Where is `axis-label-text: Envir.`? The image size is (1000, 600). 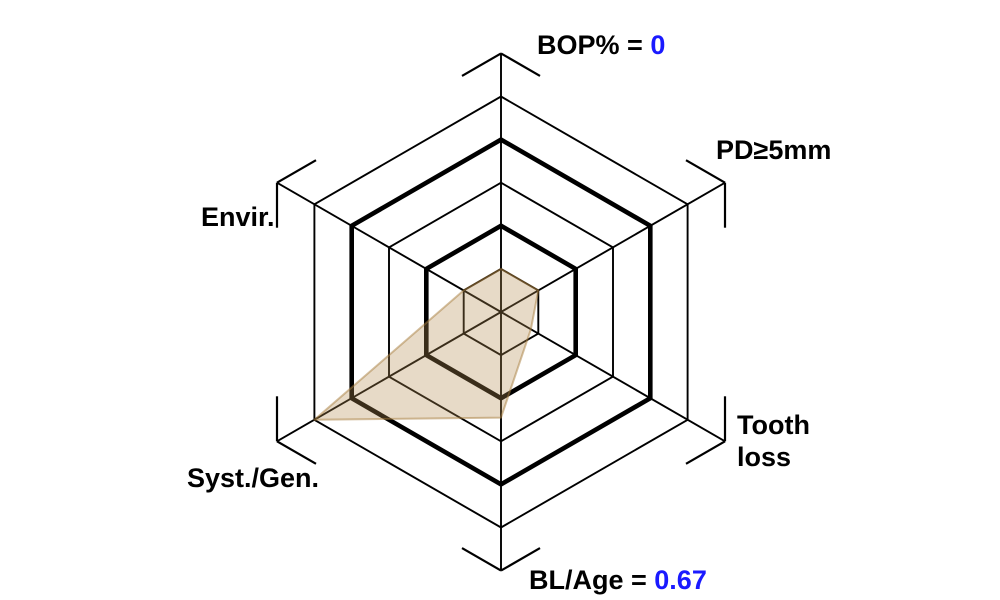
axis-label-text: Envir. is located at coordinates (238, 217).